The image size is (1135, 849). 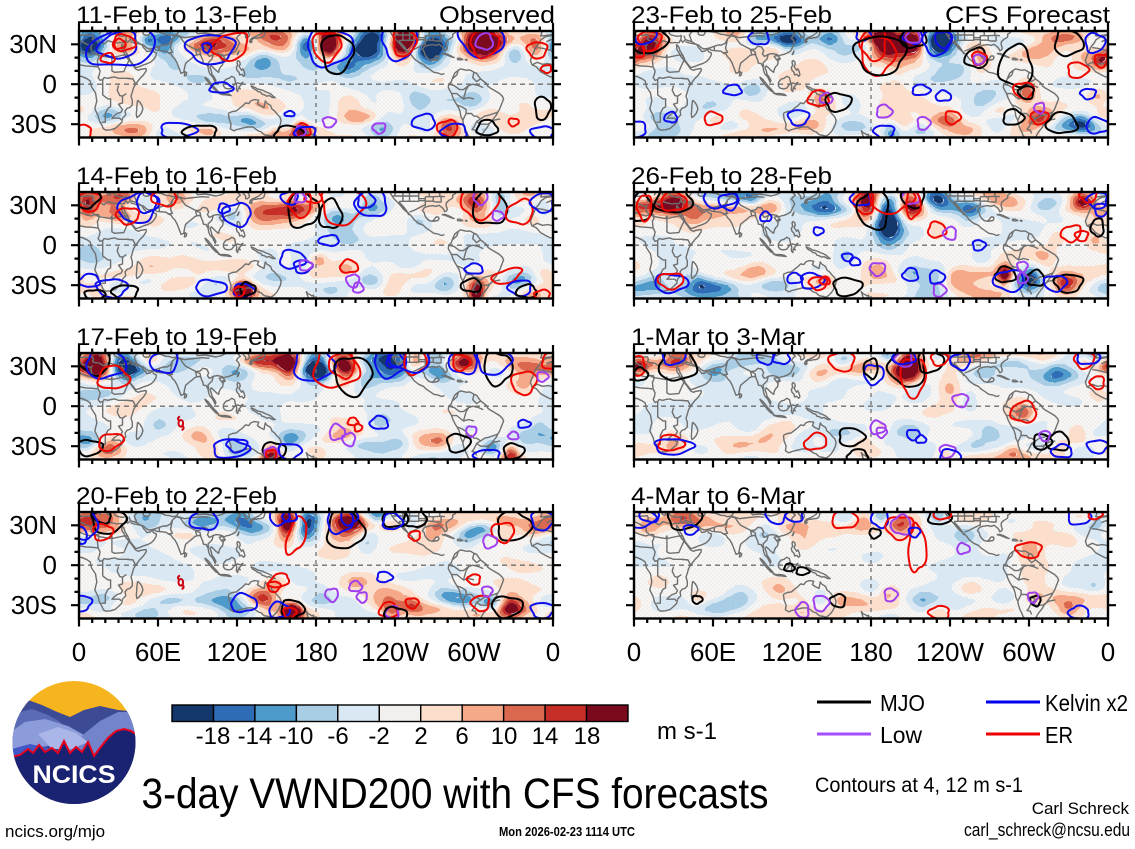 I want to click on svg-text: 20-Feb to 22-Feb, so click(x=176, y=496).